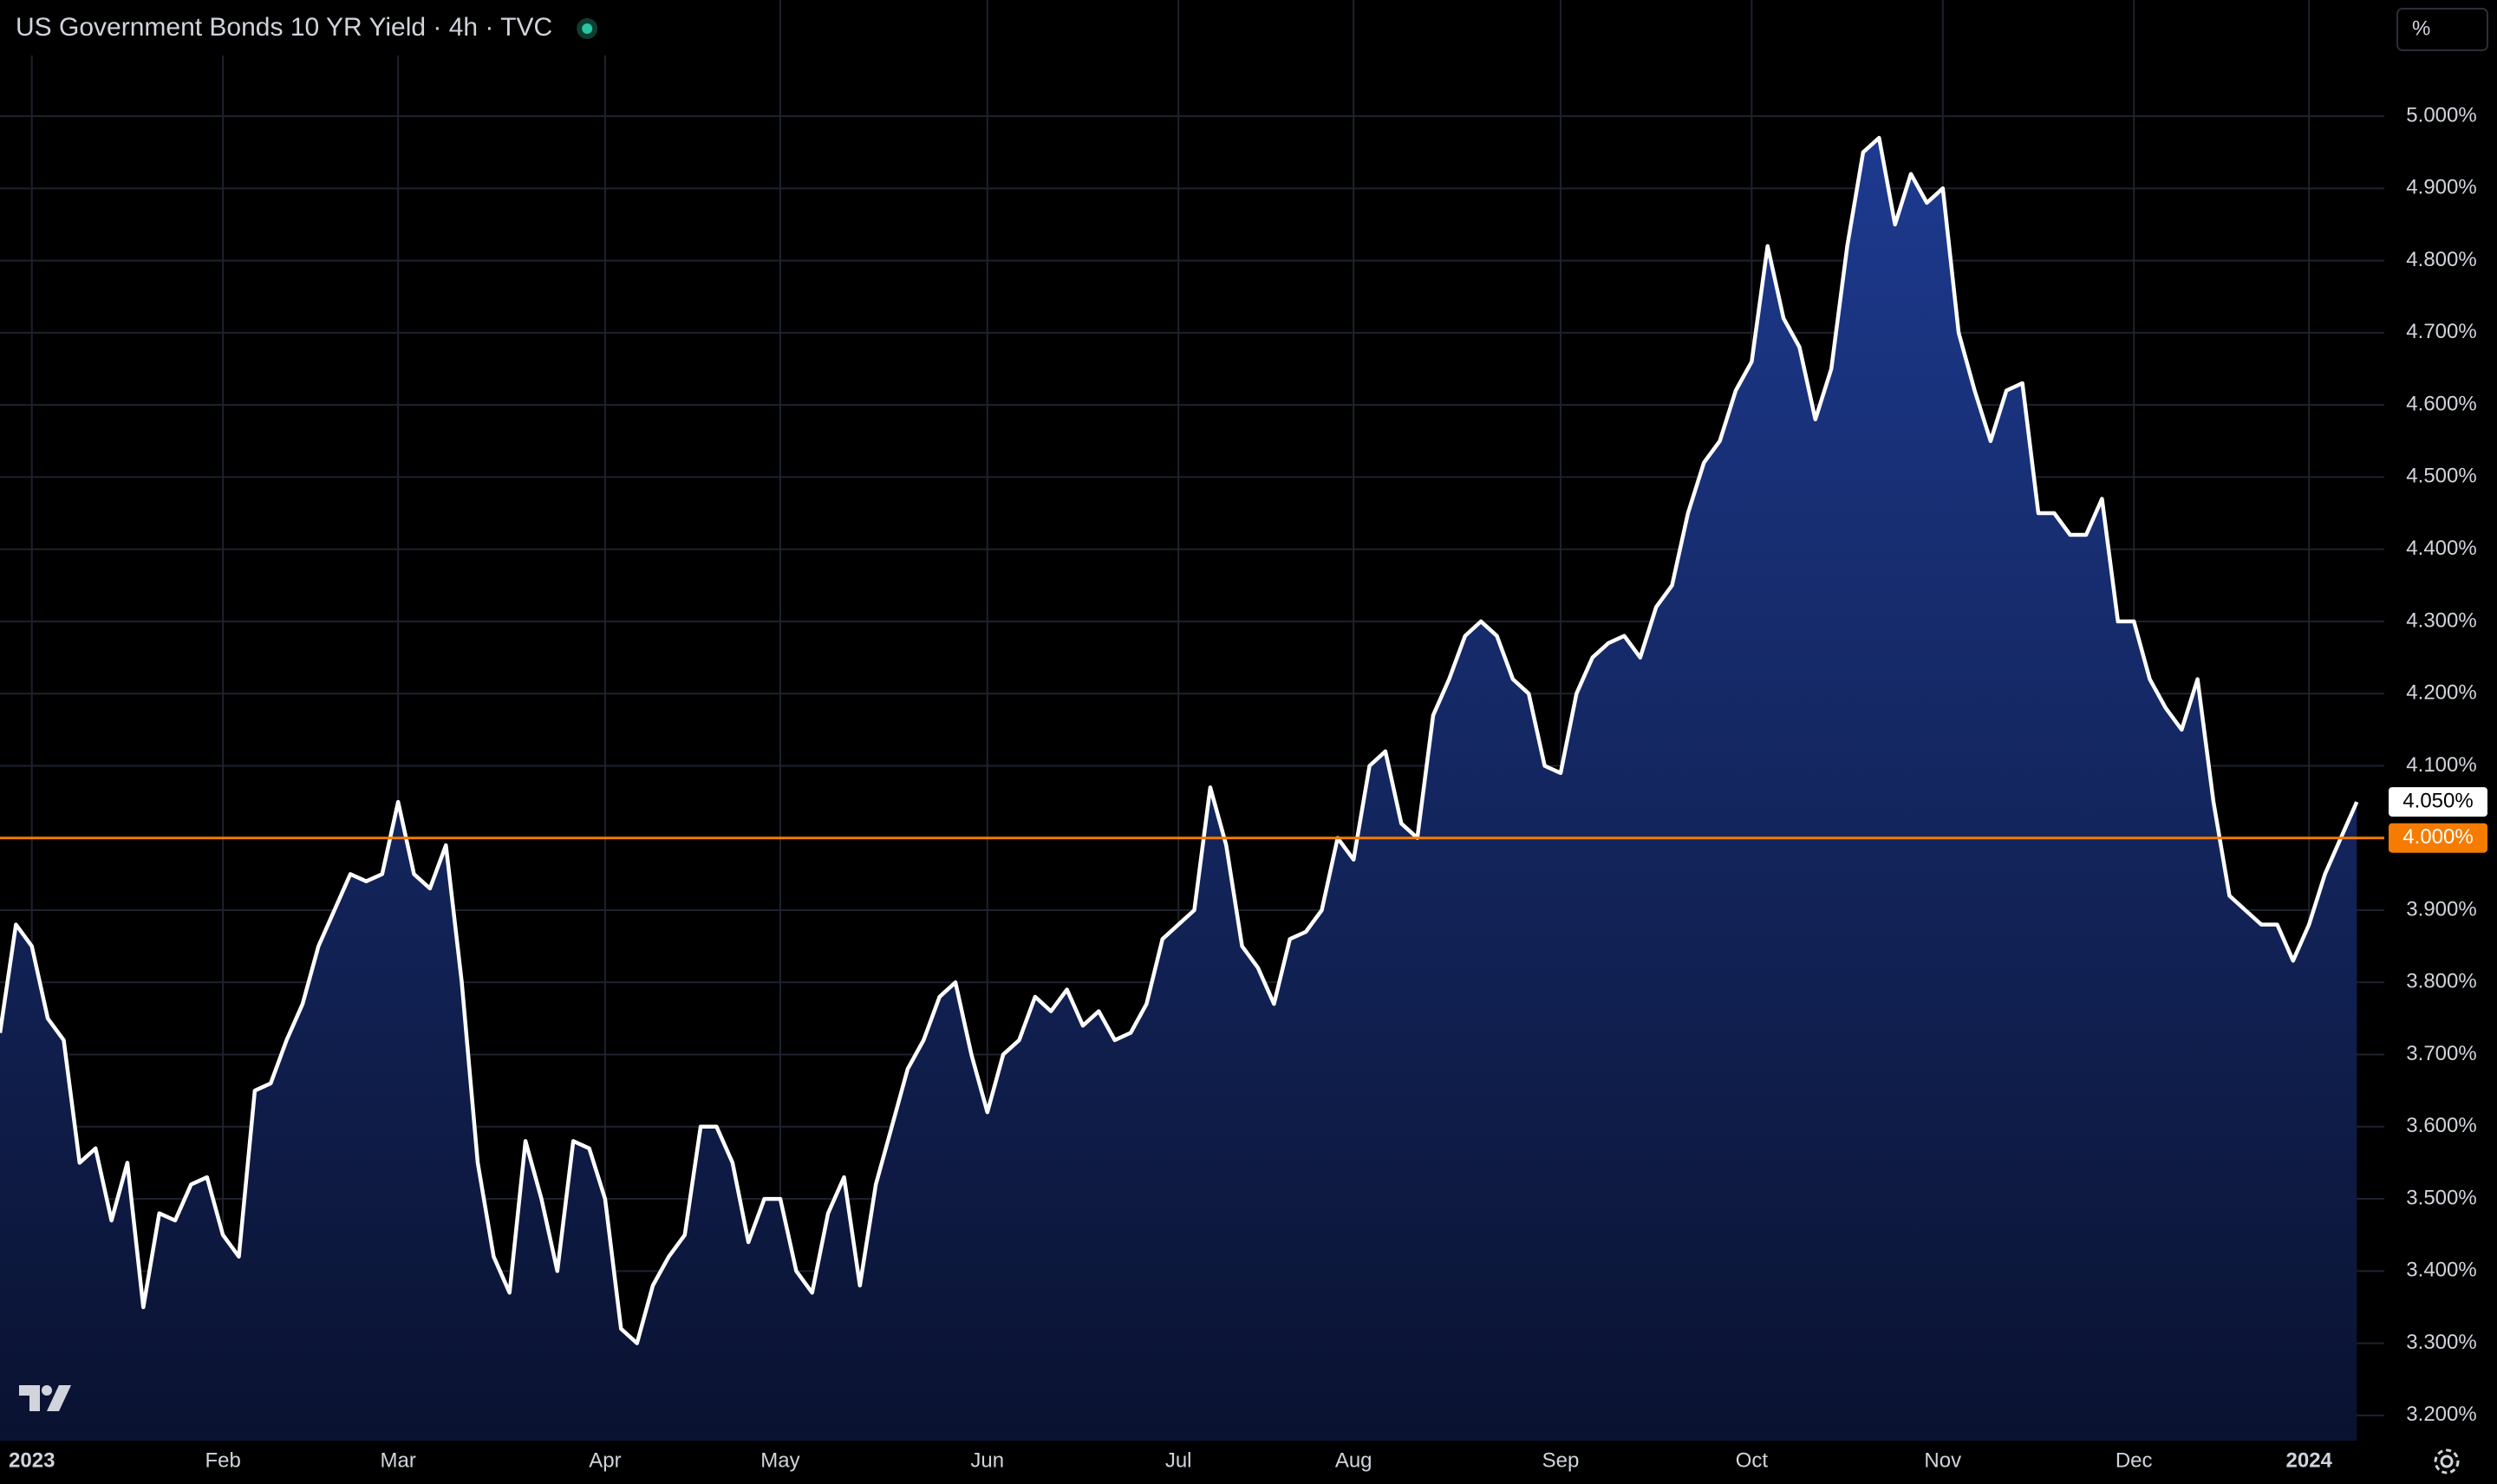 The width and height of the screenshot is (2497, 1484). What do you see at coordinates (2441, 1197) in the screenshot?
I see `y-tick-label: 3.500%` at bounding box center [2441, 1197].